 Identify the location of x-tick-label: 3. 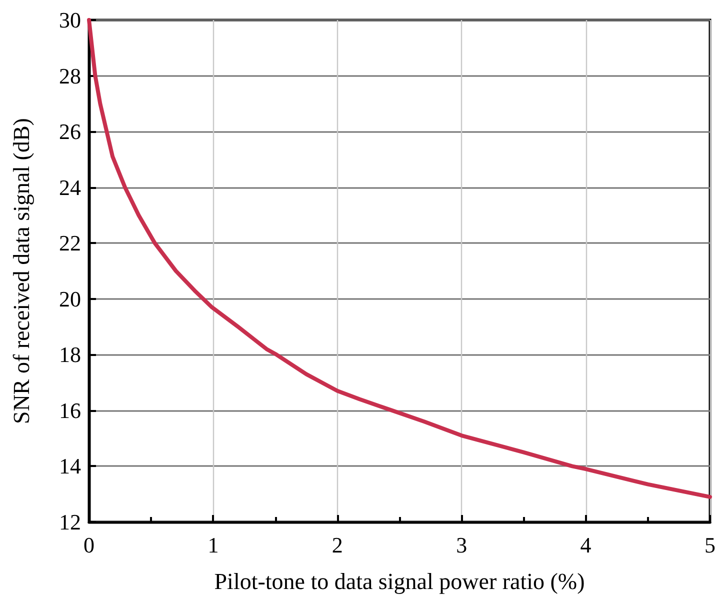
(462, 545).